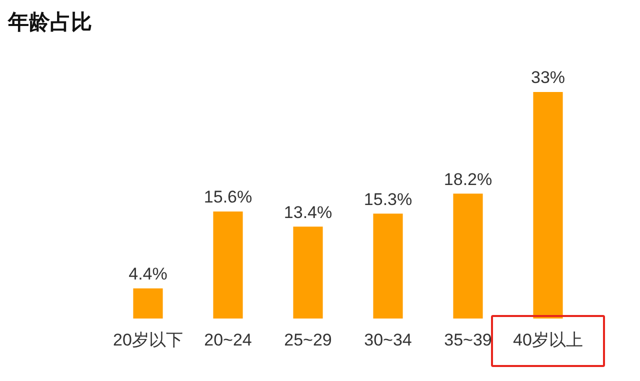 This screenshot has height=381, width=640. I want to click on x-tick-label: 35~39, so click(468, 340).